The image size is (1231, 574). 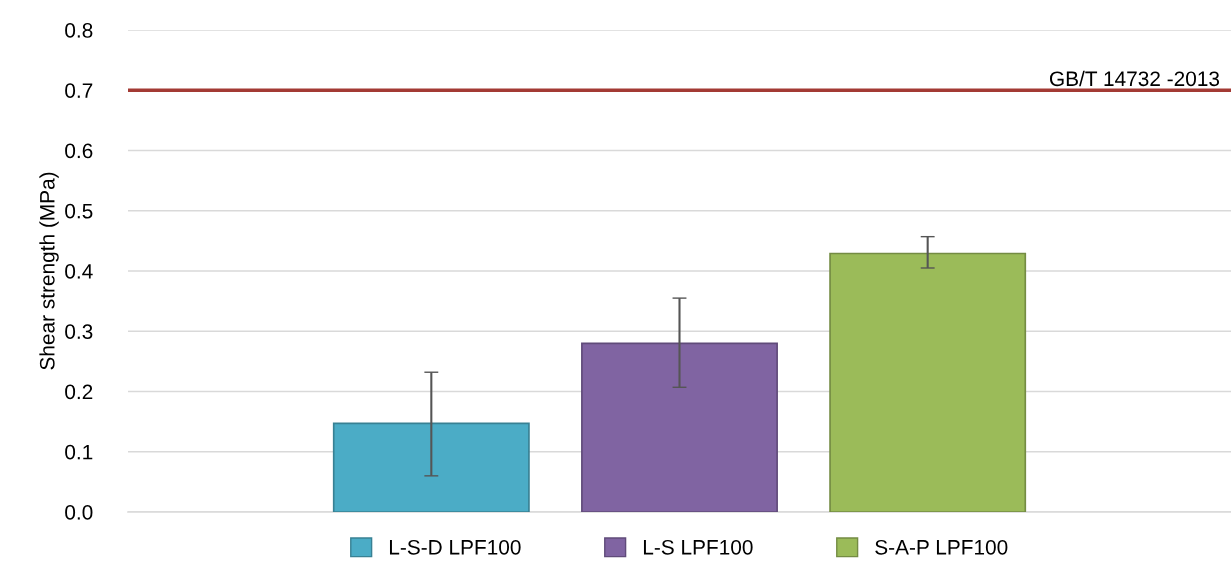 I want to click on y-tick-label: 0.2, so click(x=79, y=392).